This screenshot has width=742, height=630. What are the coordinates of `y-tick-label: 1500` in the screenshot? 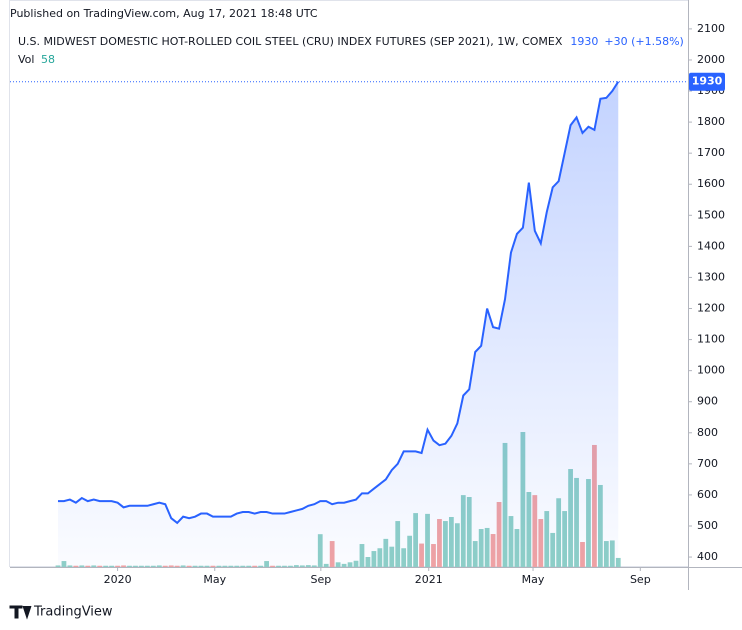 It's located at (711, 214).